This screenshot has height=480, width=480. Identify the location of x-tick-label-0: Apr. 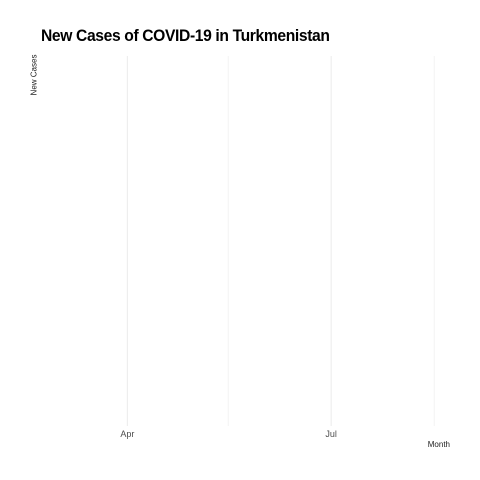
(127, 434).